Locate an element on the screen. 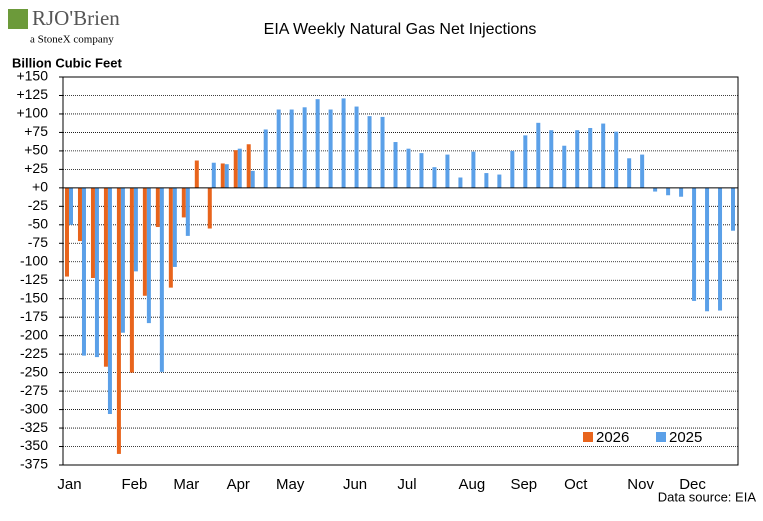 Image resolution: width=763 pixels, height=521 pixels. y-tick-label: -25 is located at coordinates (38, 205).